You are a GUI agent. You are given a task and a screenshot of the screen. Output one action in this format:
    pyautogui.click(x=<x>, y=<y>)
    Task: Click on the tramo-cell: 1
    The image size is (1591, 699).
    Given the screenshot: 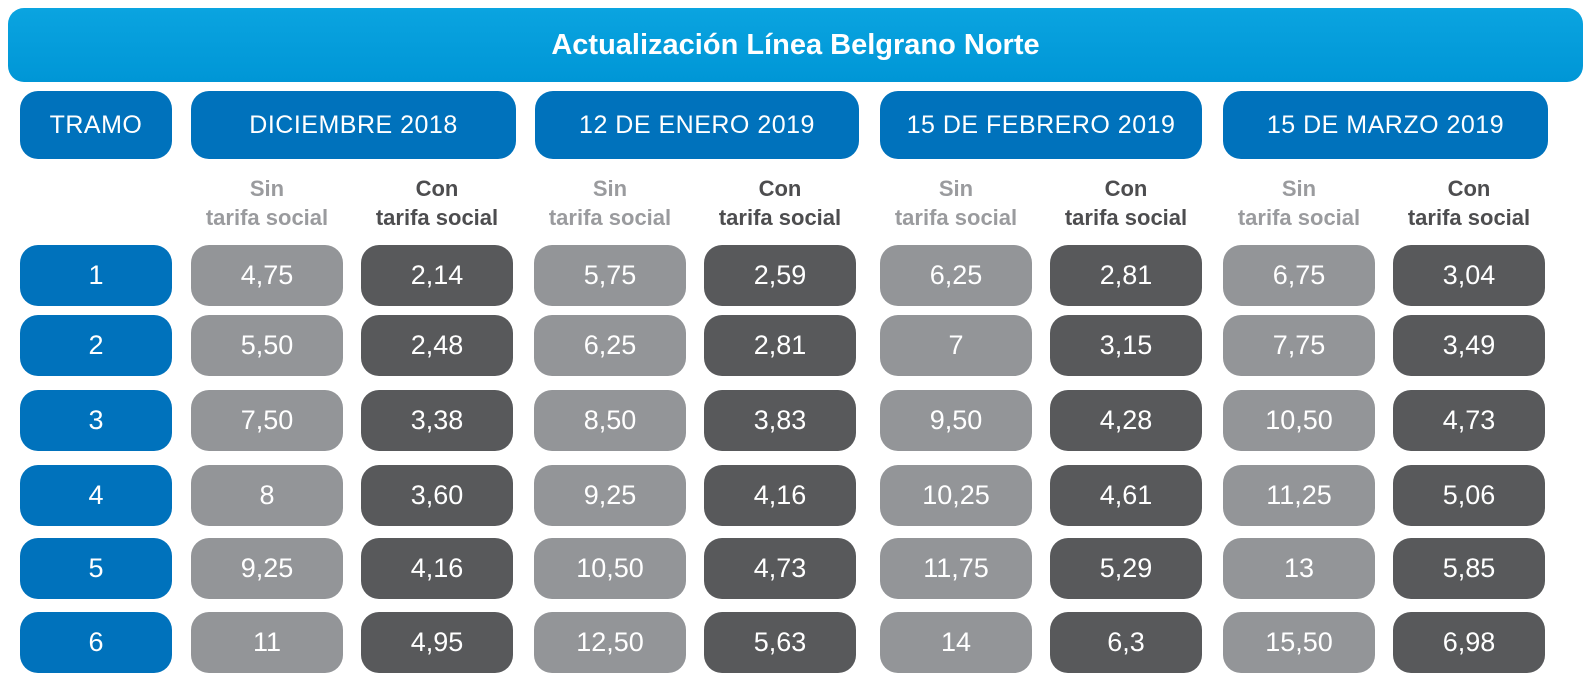 What is the action you would take?
    pyautogui.click(x=96, y=275)
    